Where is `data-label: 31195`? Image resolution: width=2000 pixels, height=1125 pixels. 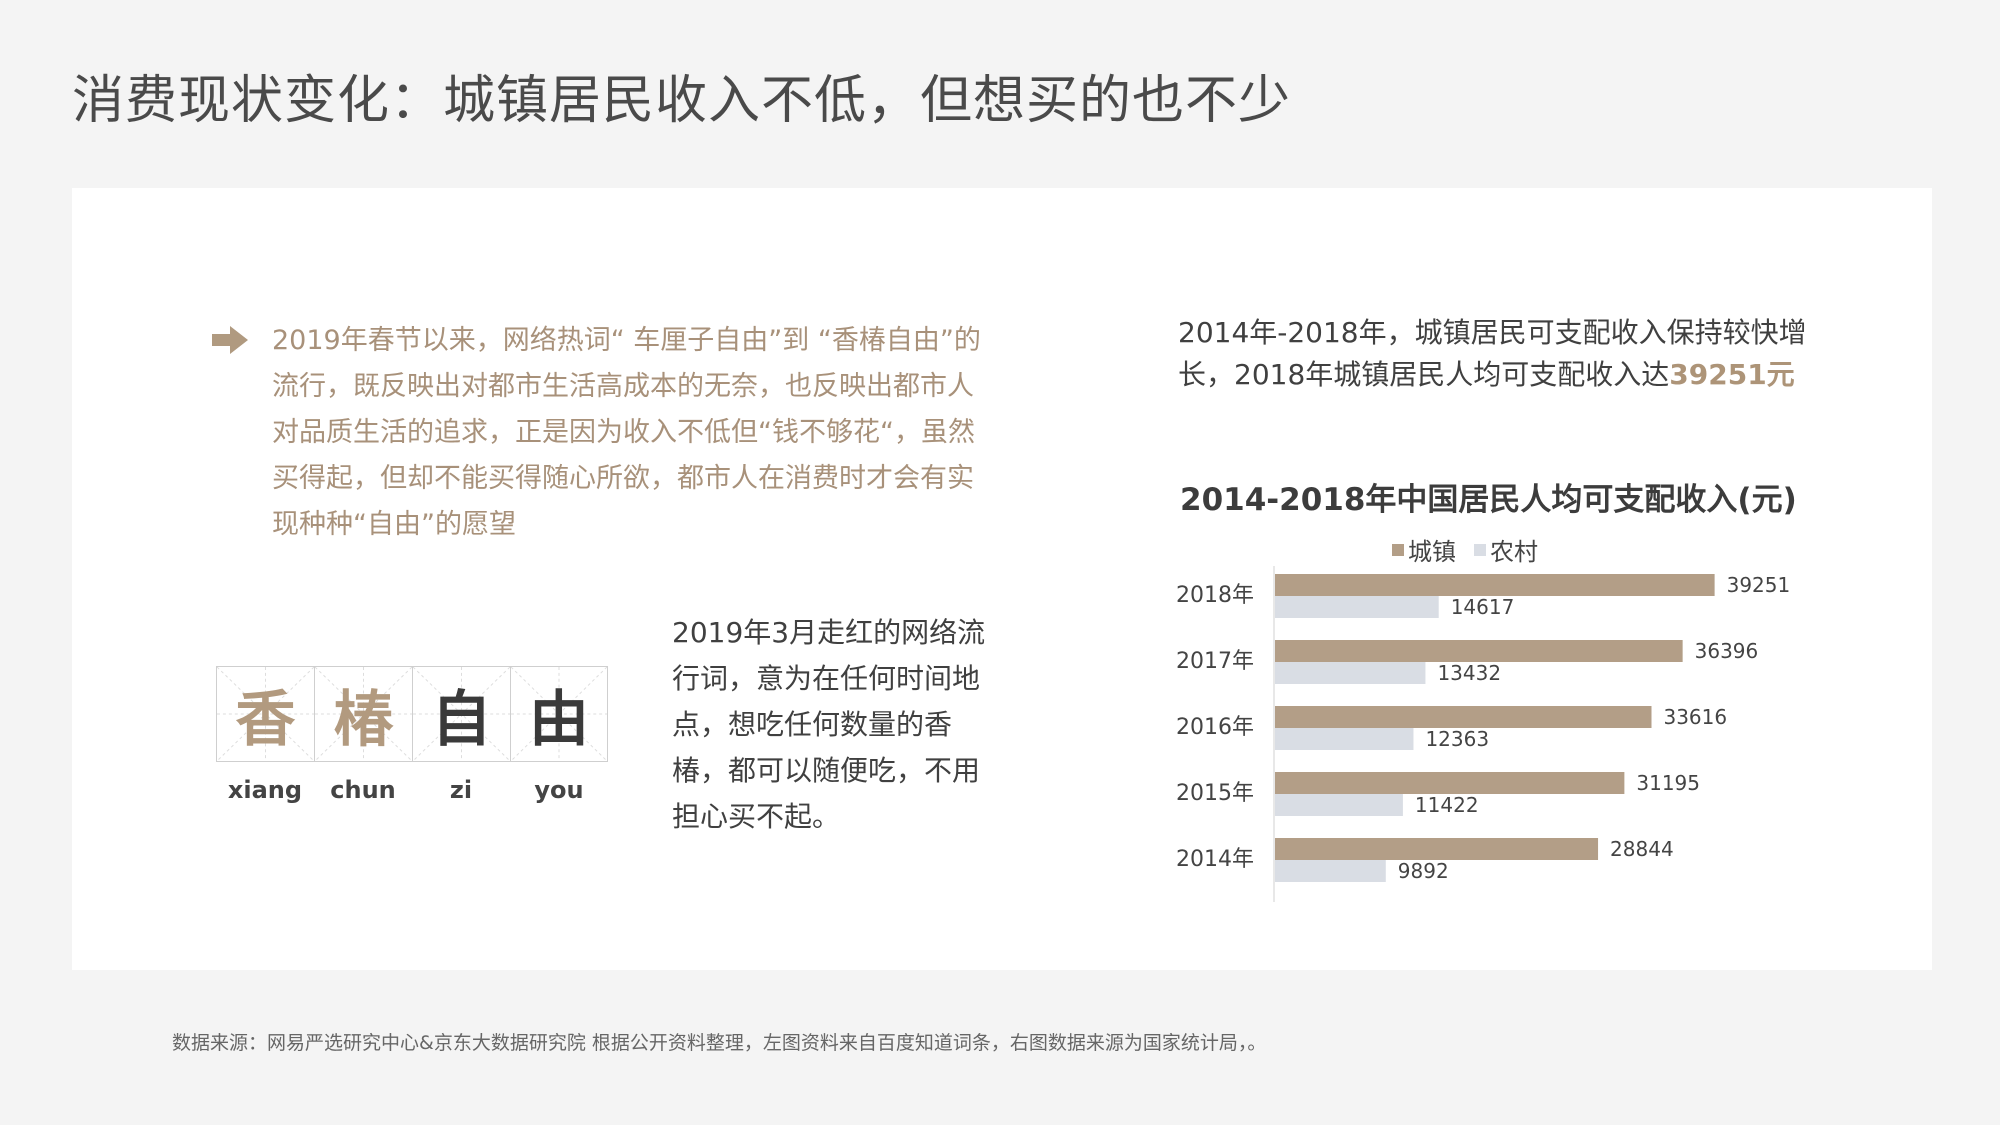 data-label: 31195 is located at coordinates (1668, 783).